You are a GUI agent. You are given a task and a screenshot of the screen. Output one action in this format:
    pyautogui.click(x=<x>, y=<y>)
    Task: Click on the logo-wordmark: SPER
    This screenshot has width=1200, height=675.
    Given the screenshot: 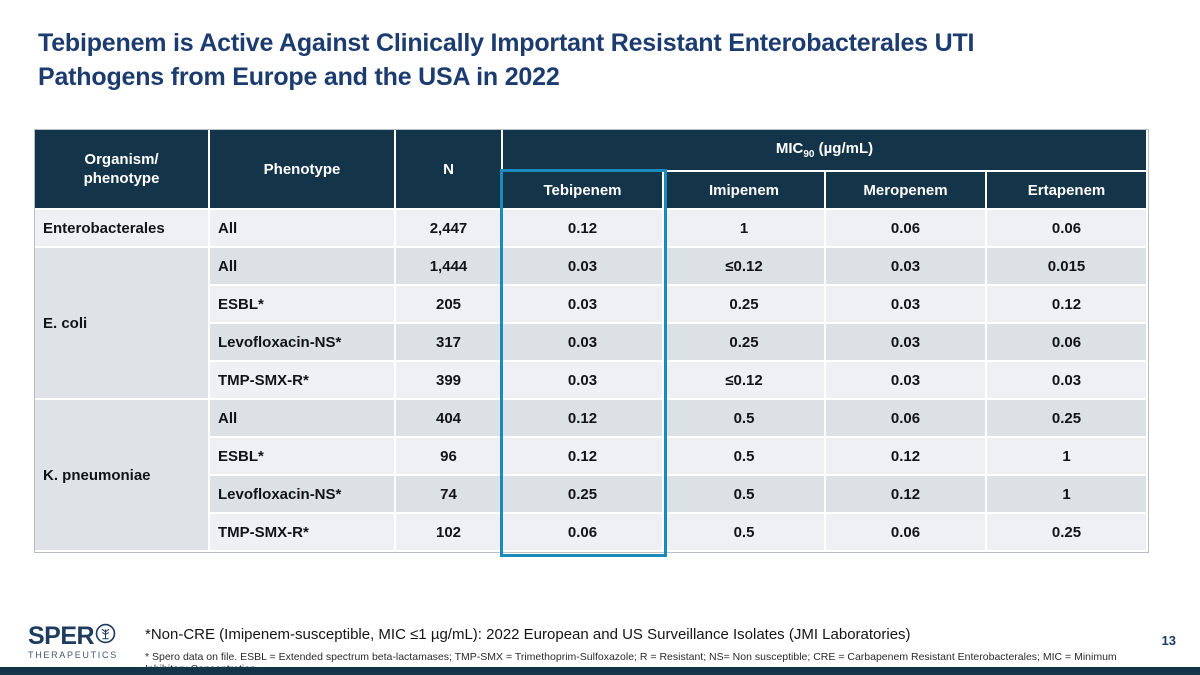 What is the action you would take?
    pyautogui.click(x=61, y=635)
    